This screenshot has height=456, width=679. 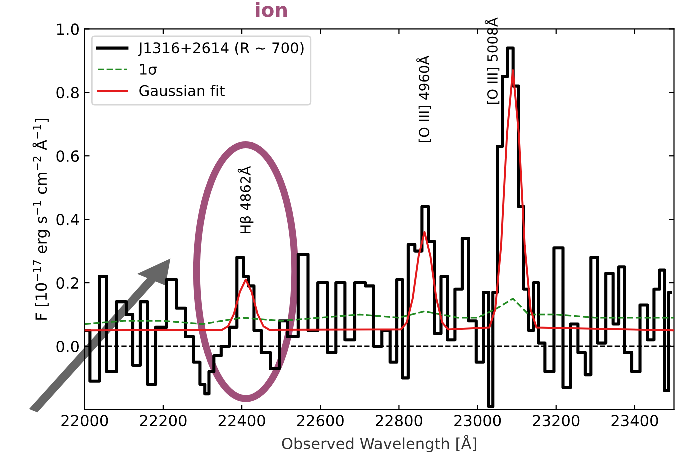 I want to click on text: ion, so click(x=272, y=10).